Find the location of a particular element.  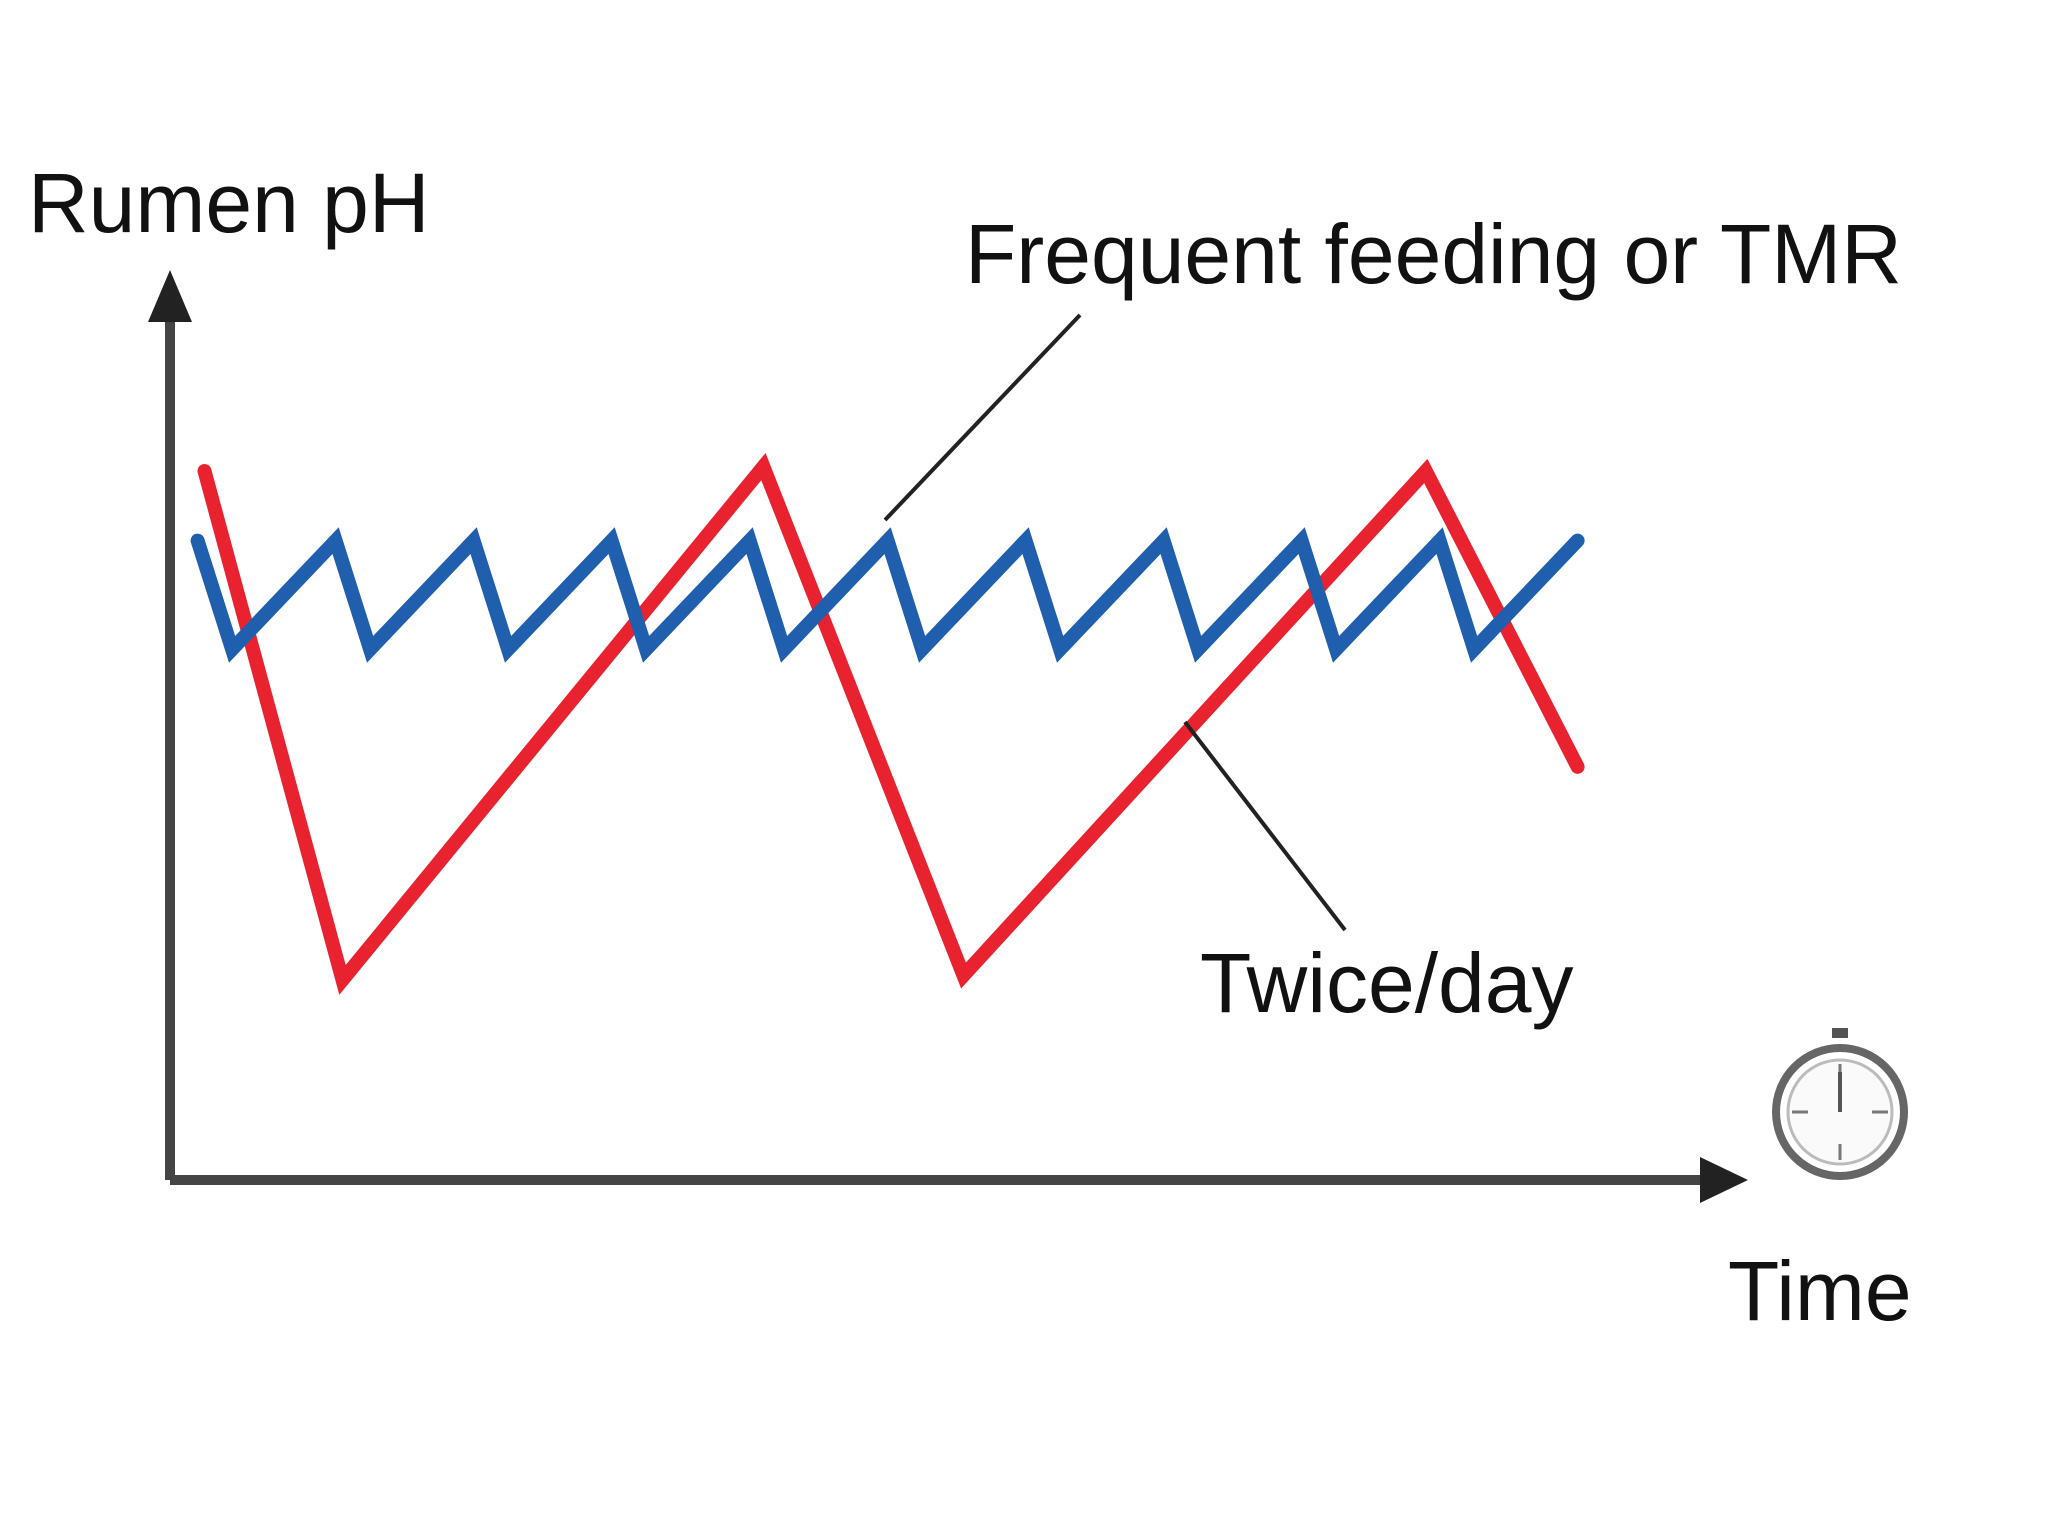

leader-line-frequent is located at coordinates (982, 417).